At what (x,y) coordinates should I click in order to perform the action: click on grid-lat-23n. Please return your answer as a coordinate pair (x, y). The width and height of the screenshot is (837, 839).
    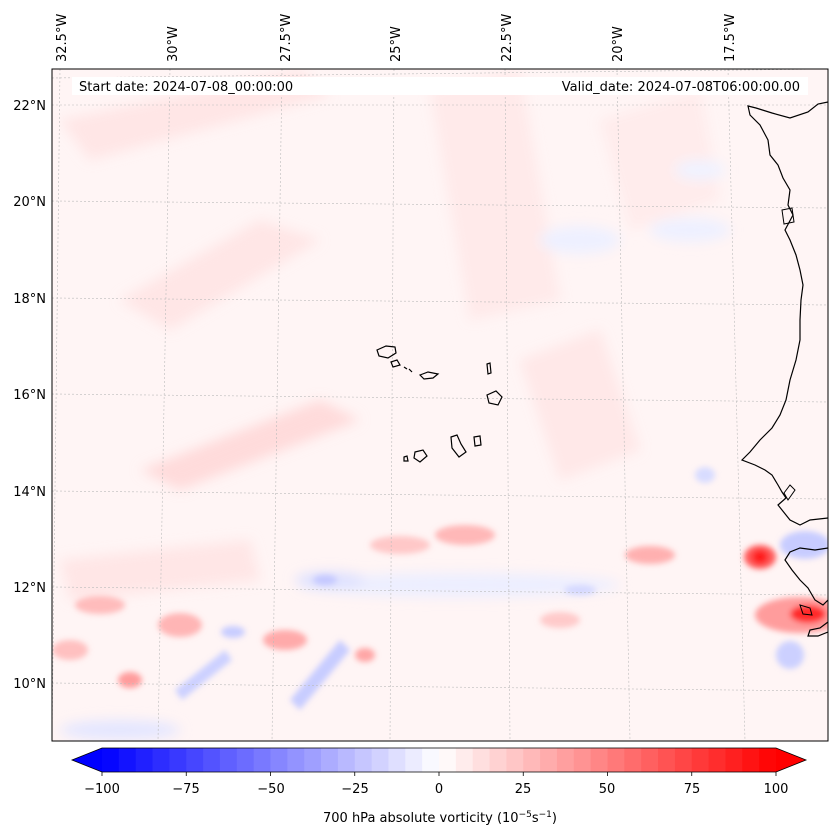
    Looking at the image, I should click on (440, 74).